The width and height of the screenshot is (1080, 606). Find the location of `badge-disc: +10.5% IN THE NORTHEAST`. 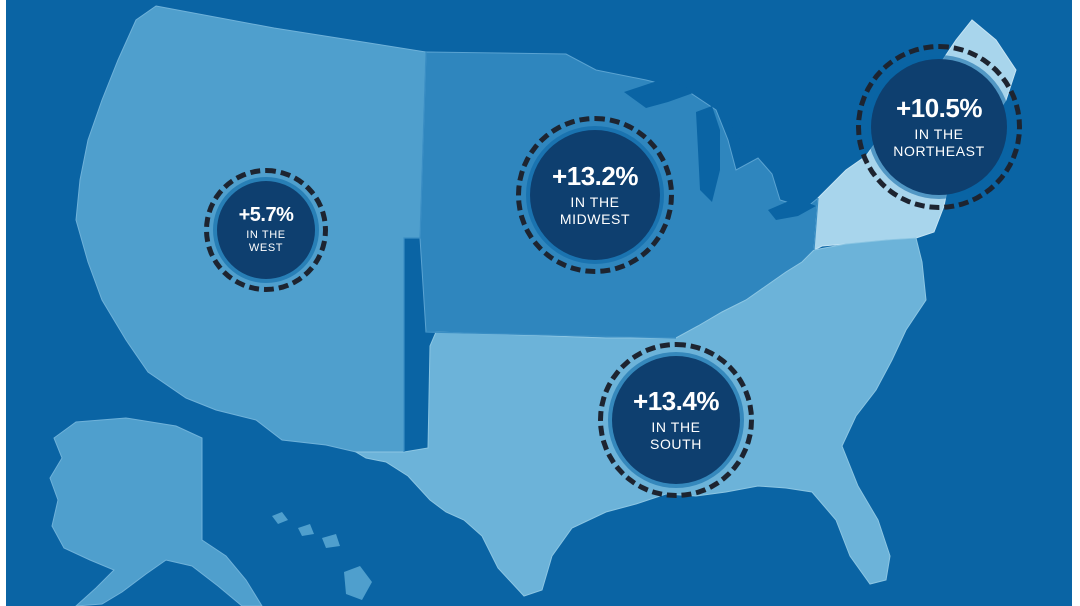

badge-disc: +10.5% IN THE NORTHEAST is located at coordinates (939, 127).